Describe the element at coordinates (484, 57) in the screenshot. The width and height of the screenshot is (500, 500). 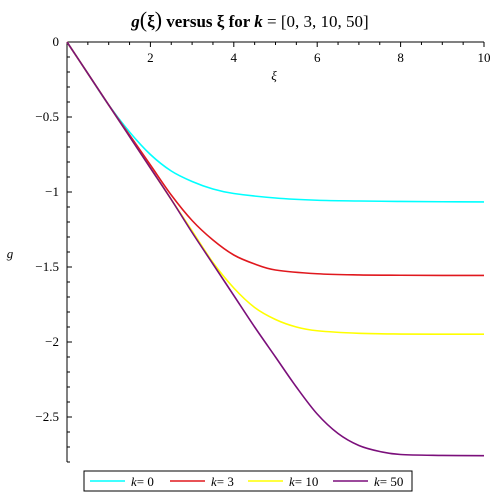
I see `x-tick-label: 10` at that location.